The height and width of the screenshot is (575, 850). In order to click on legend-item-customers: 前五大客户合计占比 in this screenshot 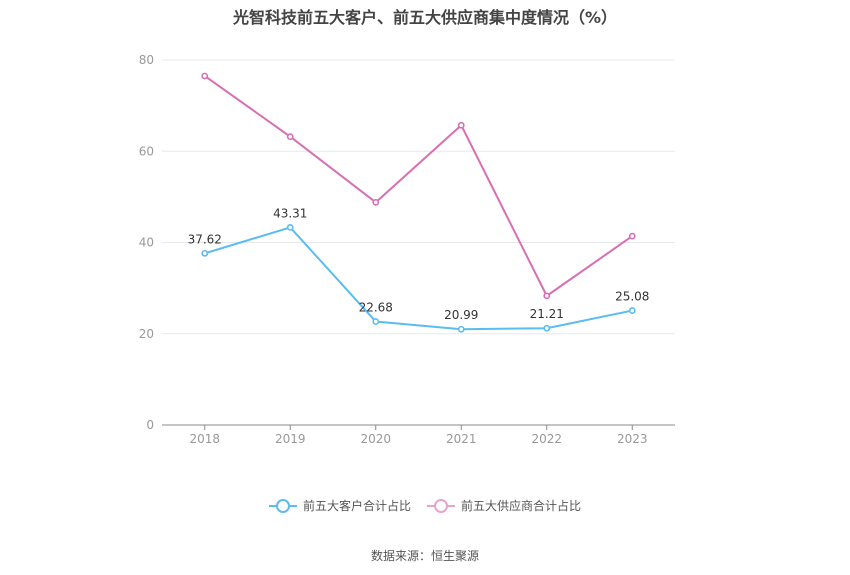, I will do `click(339, 505)`.